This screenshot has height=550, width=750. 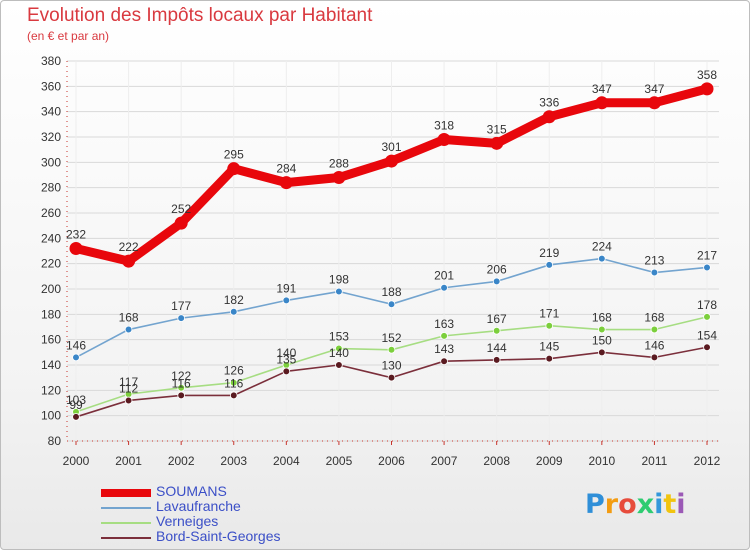 What do you see at coordinates (497, 129) in the screenshot?
I see `data-label-soumans: 315` at bounding box center [497, 129].